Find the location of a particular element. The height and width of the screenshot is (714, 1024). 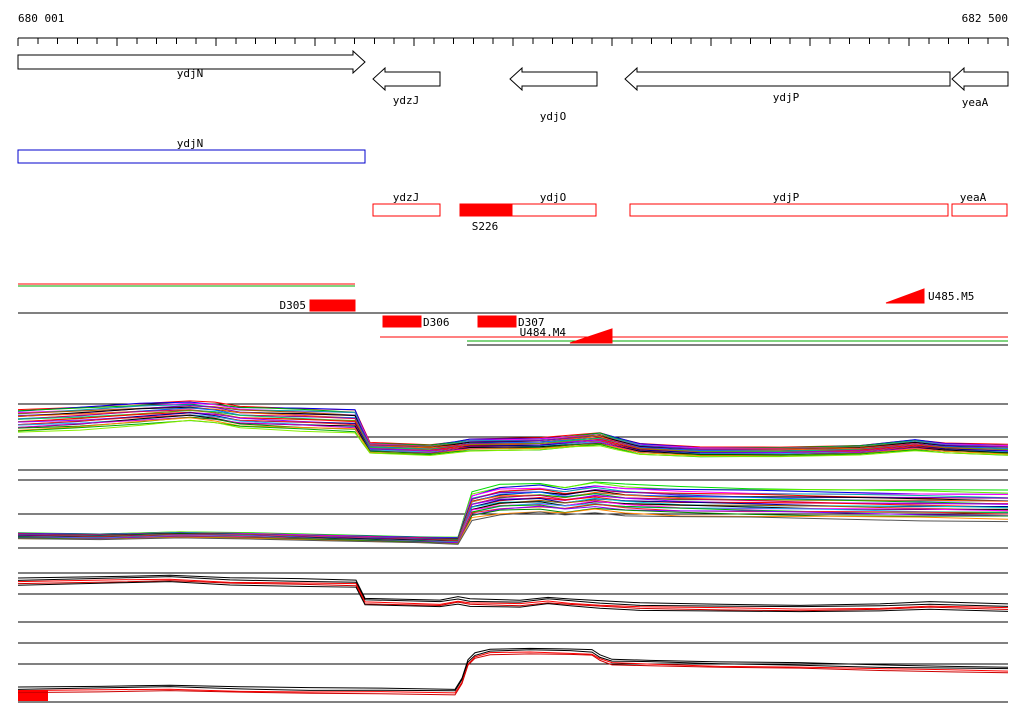

feature-label-ydjO: ydjO is located at coordinates (553, 197).